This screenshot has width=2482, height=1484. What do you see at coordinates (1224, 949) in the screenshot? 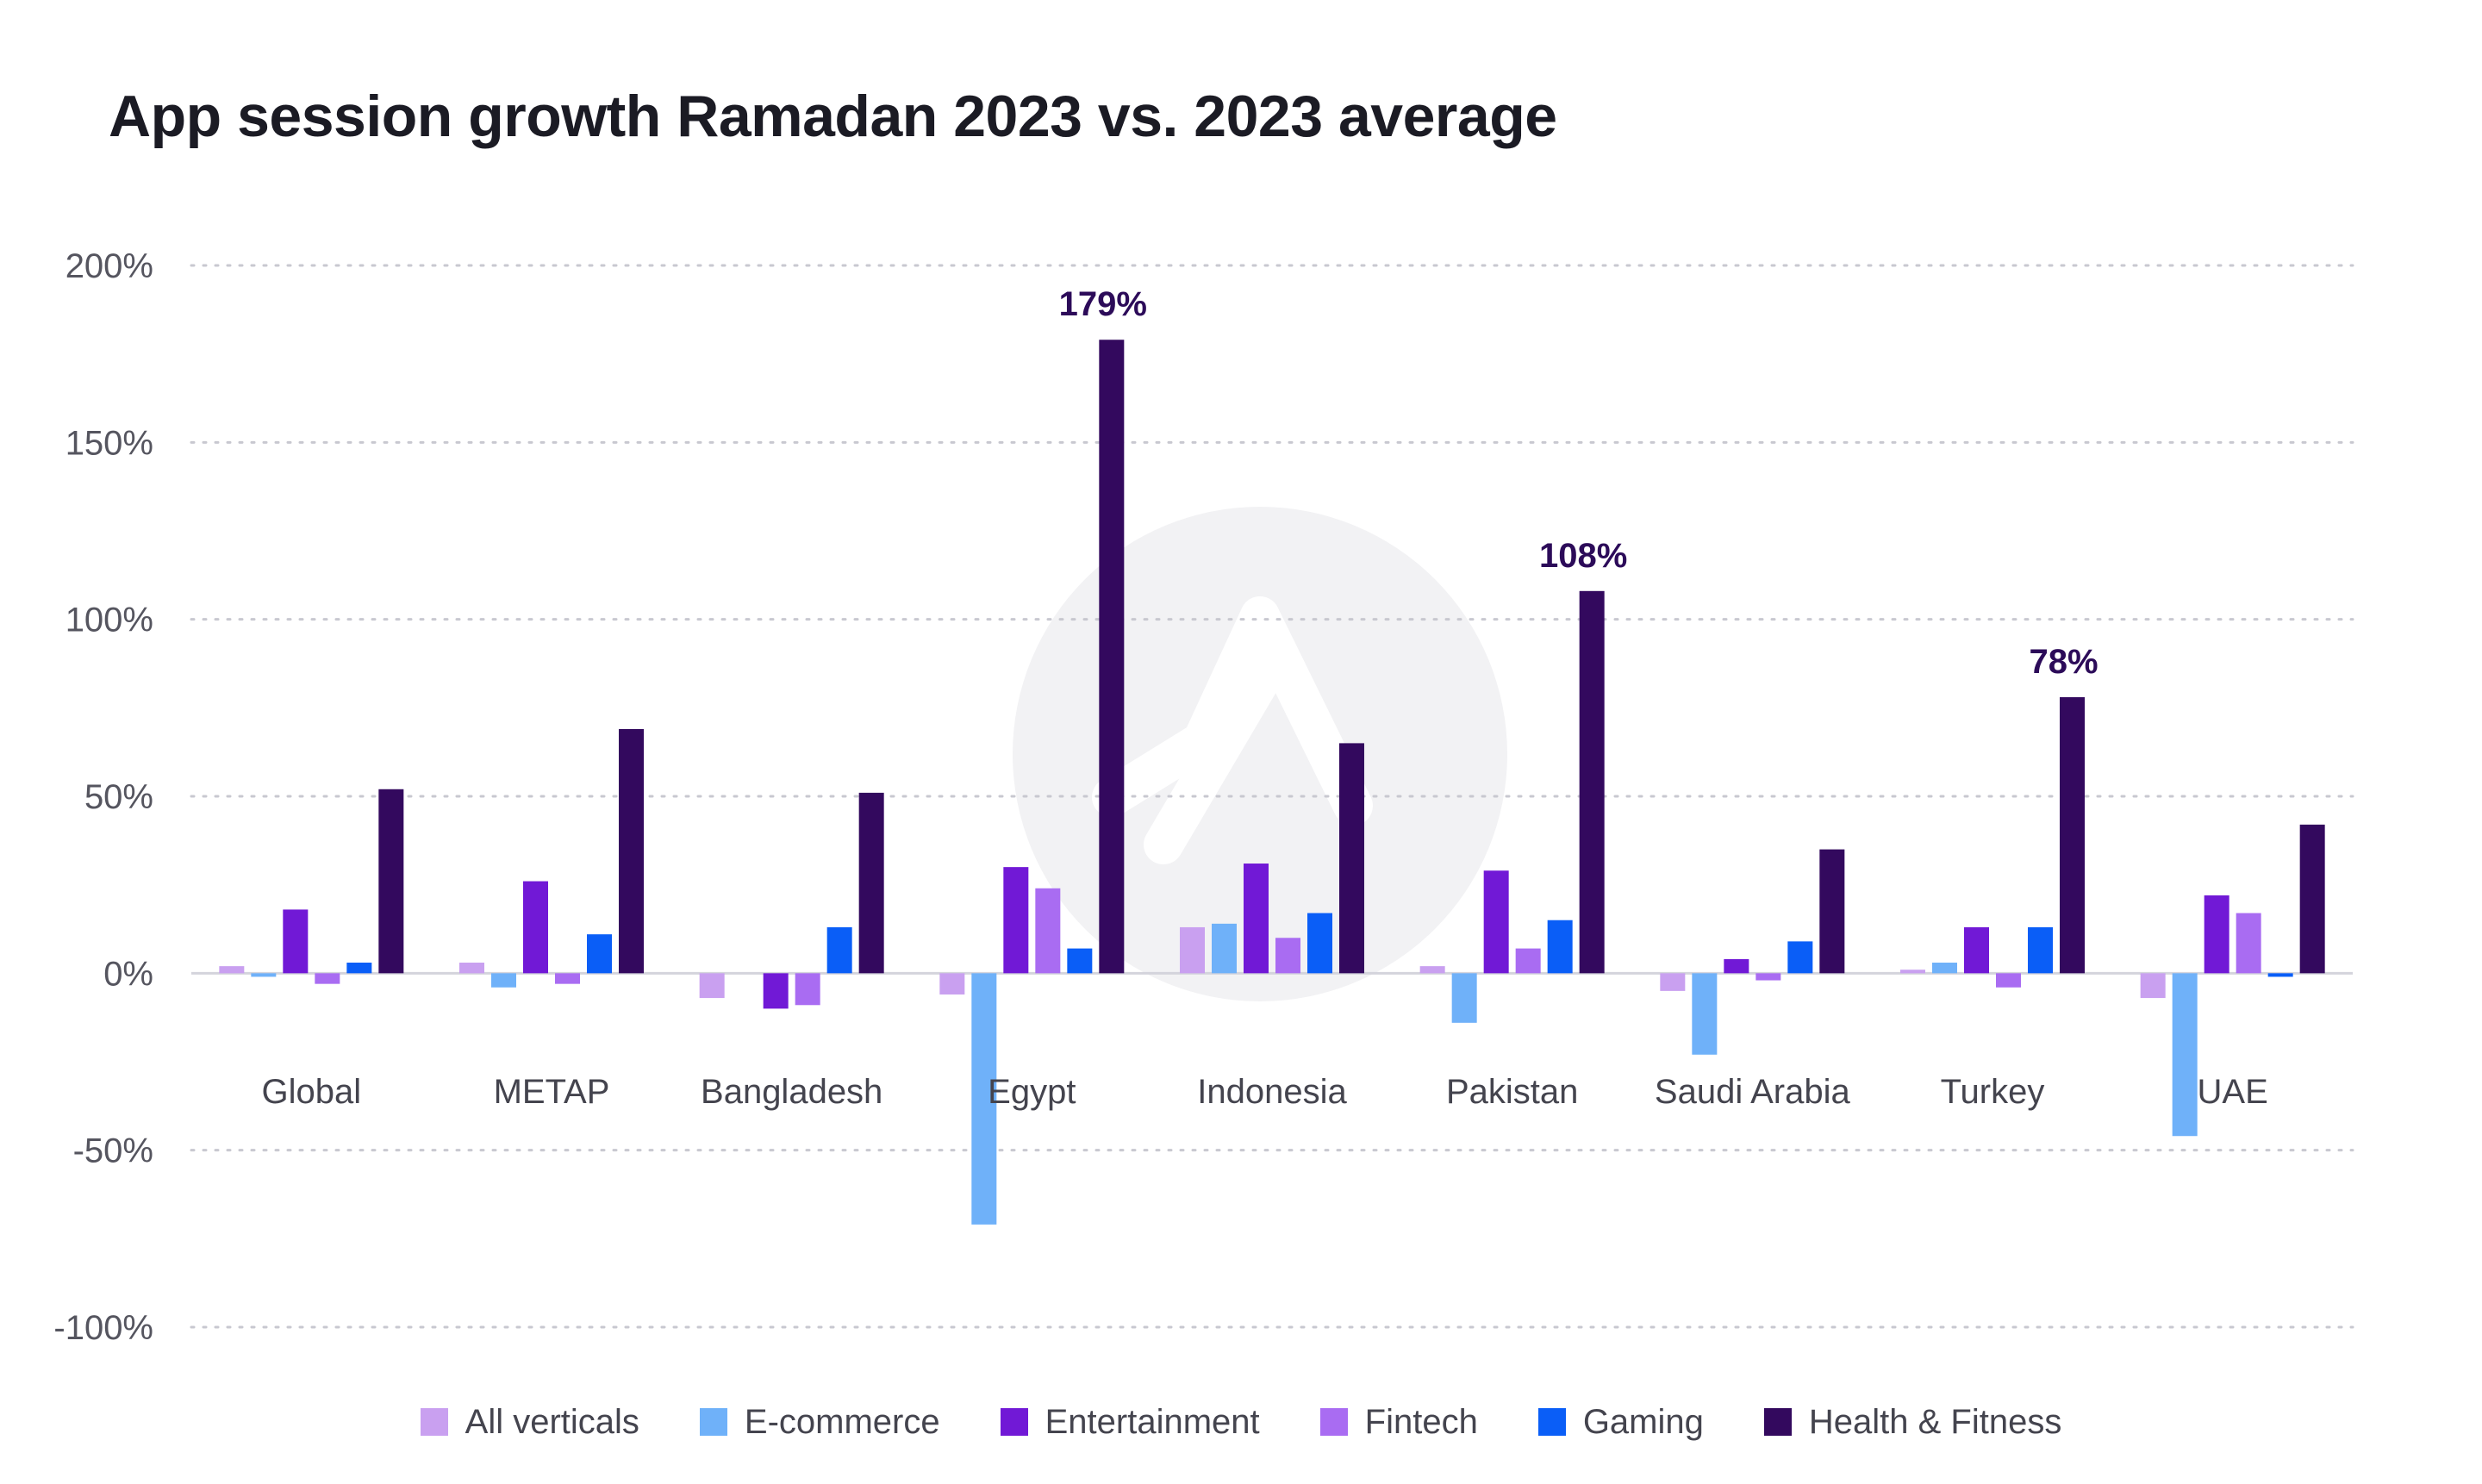
I see `bar-indonesia-e-commerce` at bounding box center [1224, 949].